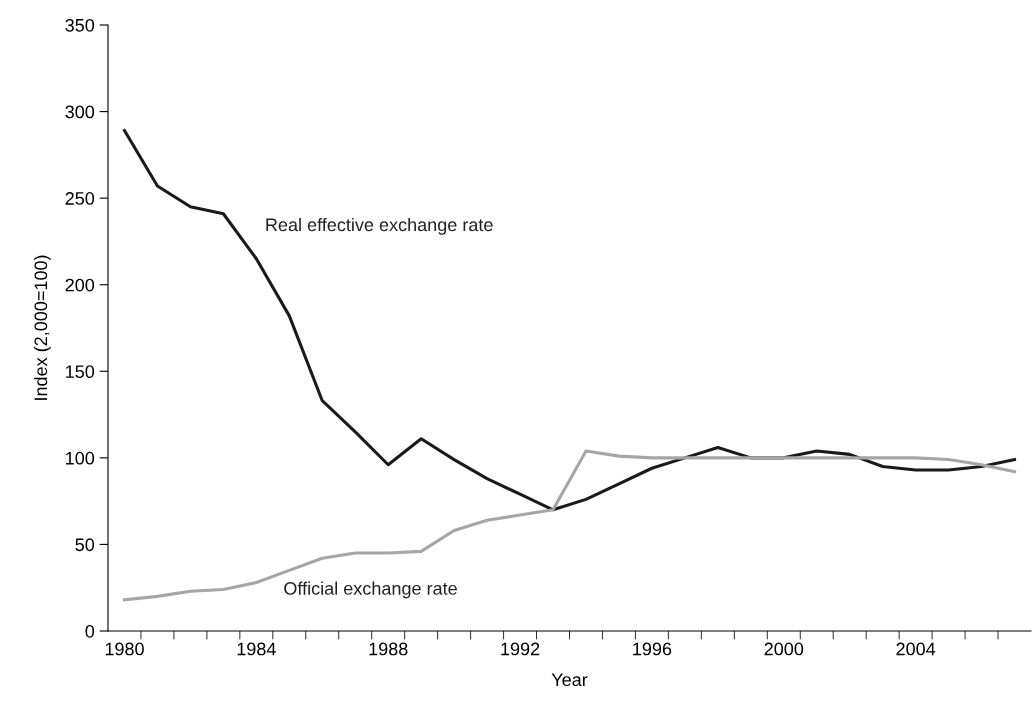  Describe the element at coordinates (569, 680) in the screenshot. I see `x-axis-title: Year` at that location.